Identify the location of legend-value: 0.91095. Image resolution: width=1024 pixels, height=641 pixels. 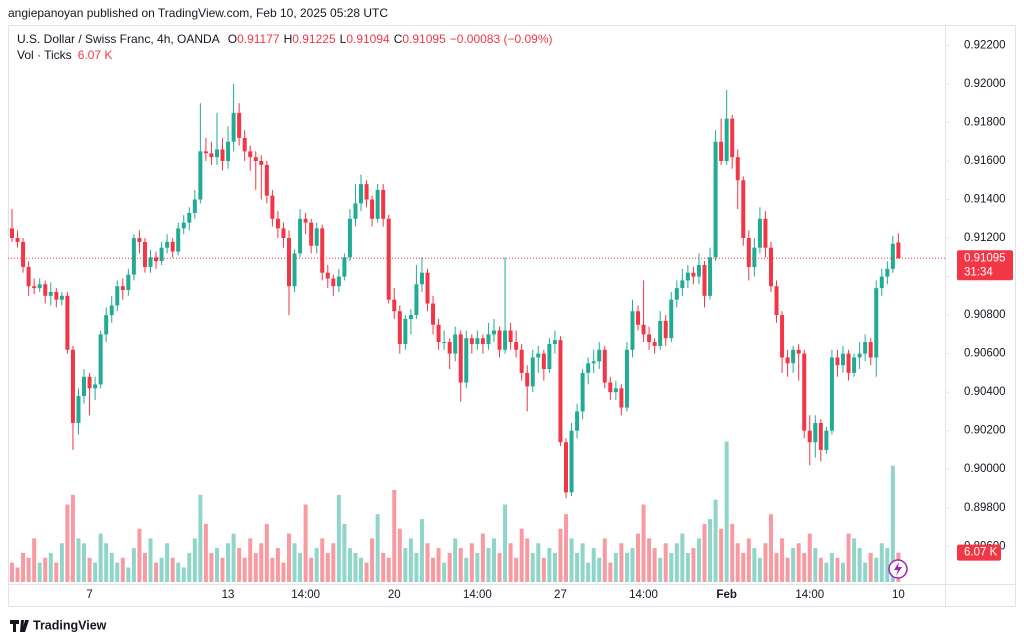
(424, 39).